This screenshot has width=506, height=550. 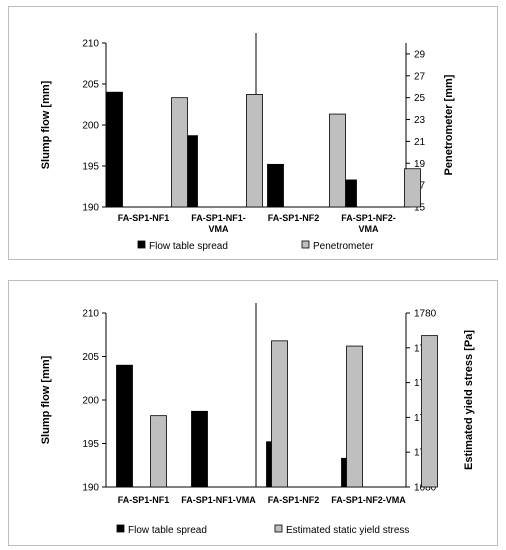 What do you see at coordinates (420, 76) in the screenshot?
I see `y2-tick-label: 27` at bounding box center [420, 76].